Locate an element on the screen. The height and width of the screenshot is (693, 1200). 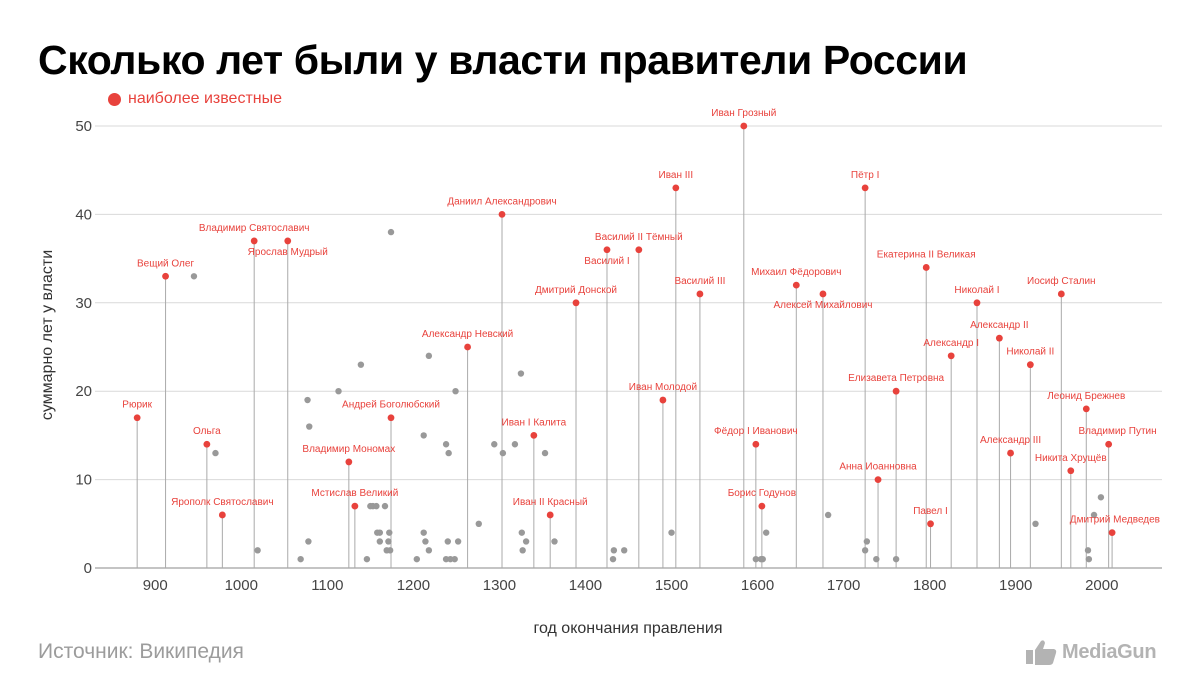
ruler-label: Борис Годунов is located at coordinates (762, 493).